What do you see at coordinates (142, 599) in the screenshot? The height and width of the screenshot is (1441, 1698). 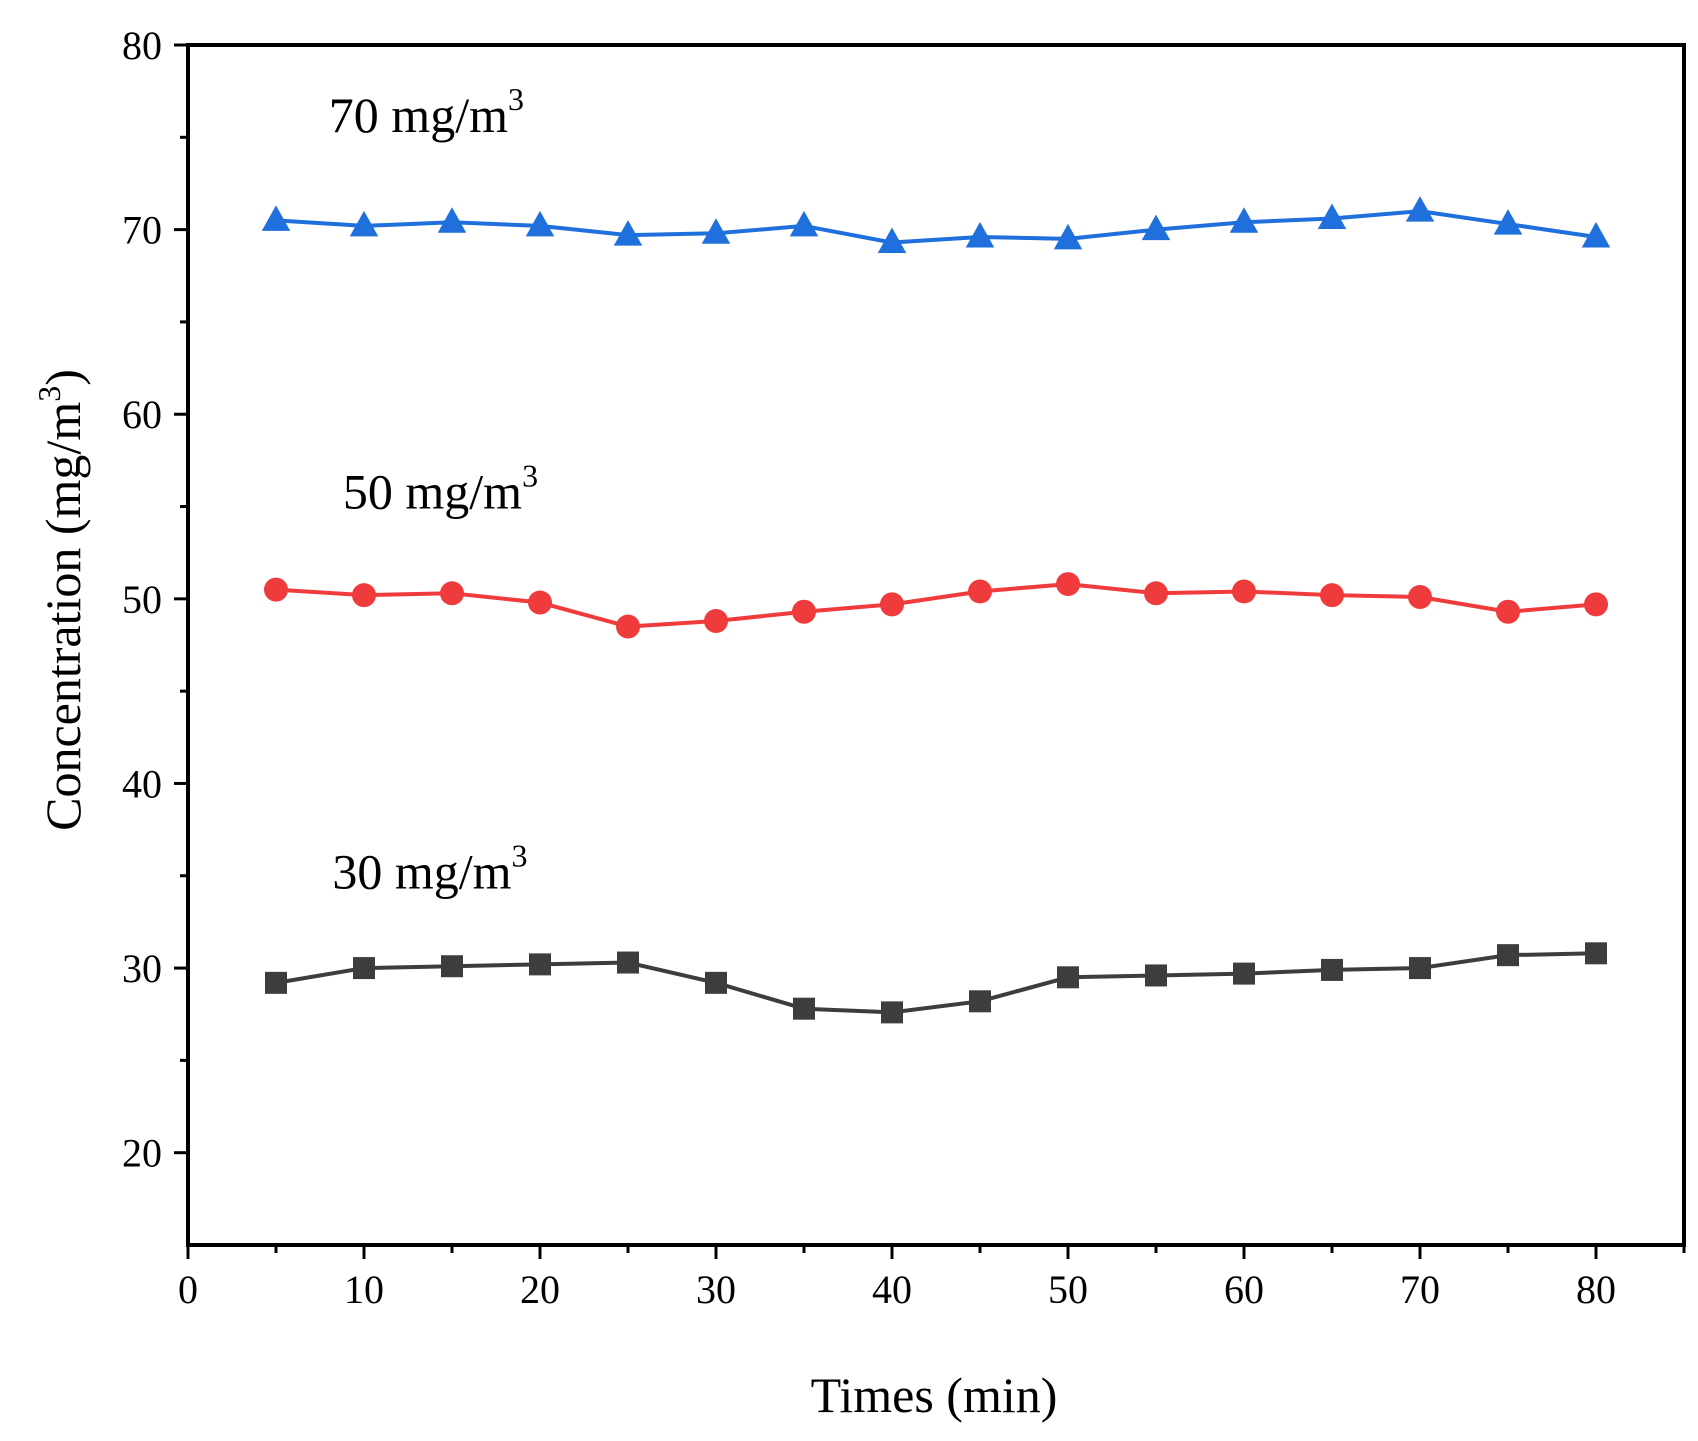 I see `y-tick-label: 50` at bounding box center [142, 599].